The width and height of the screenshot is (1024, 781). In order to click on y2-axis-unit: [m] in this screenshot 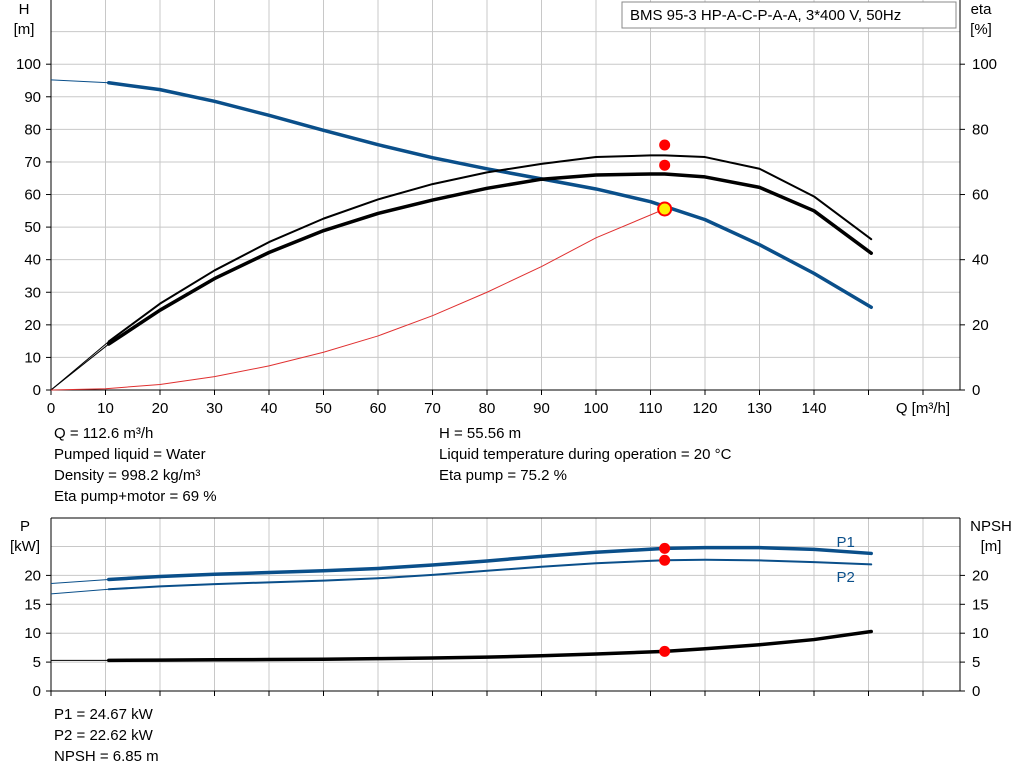, I will do `click(991, 546)`.